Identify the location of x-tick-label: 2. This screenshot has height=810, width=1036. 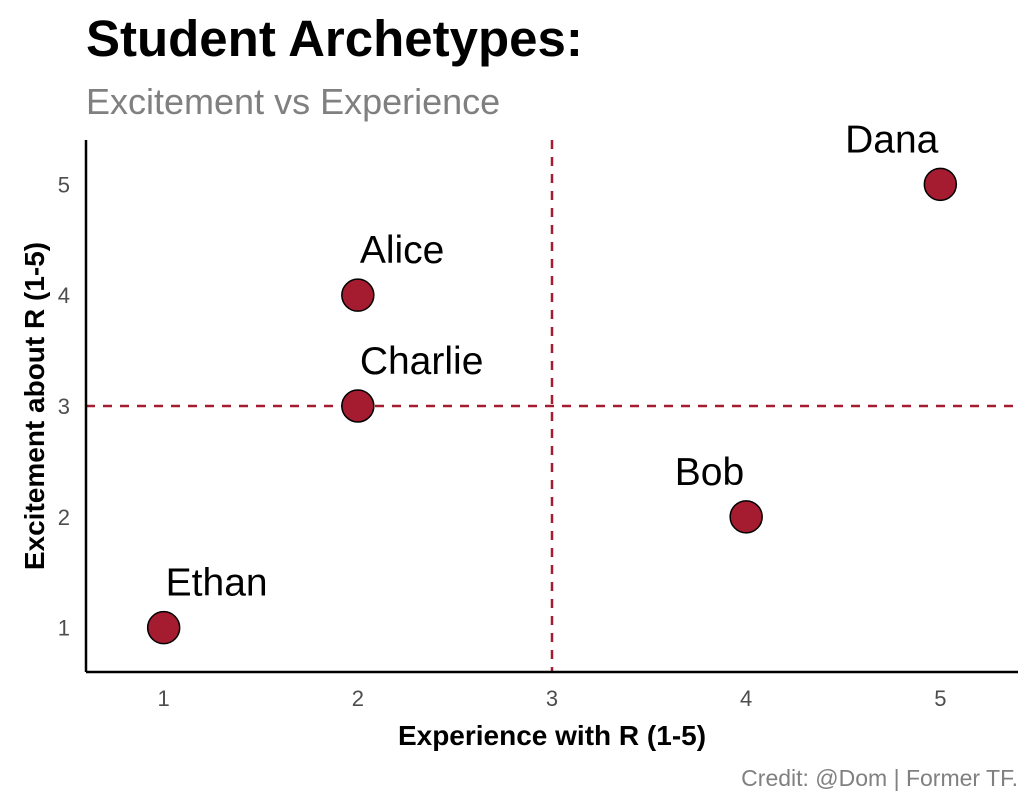
(358, 698).